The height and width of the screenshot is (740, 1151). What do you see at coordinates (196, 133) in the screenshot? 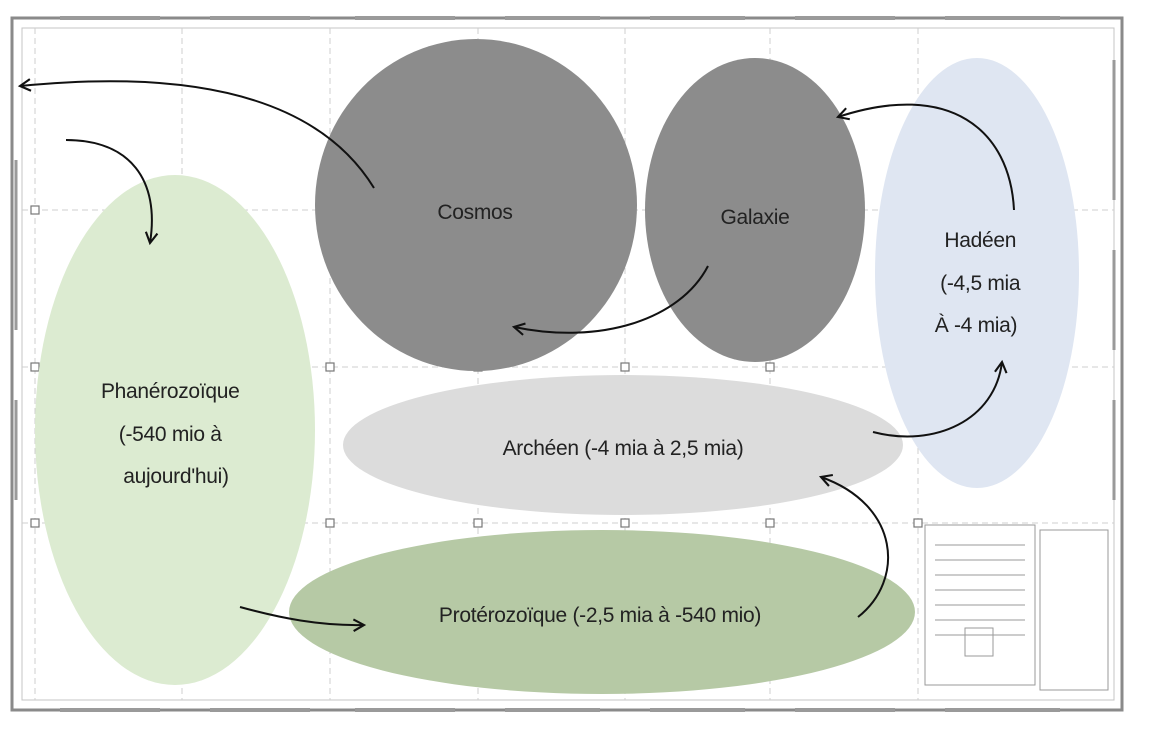
I see `arrow-cosmos-to-left-edge` at bounding box center [196, 133].